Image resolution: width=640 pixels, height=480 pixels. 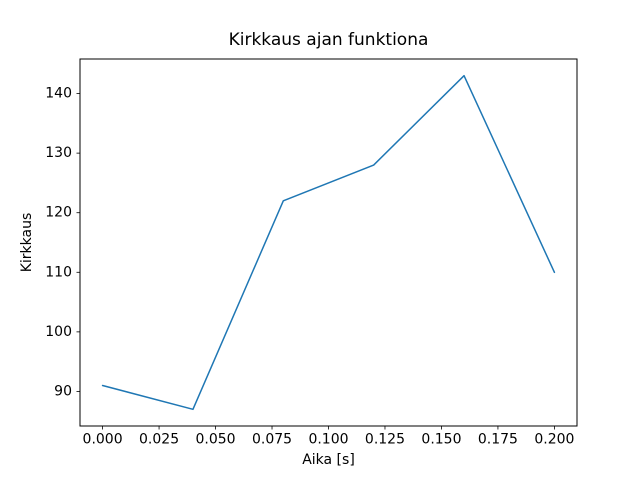 What do you see at coordinates (385, 440) in the screenshot?
I see `x-tick-label: 0.125` at bounding box center [385, 440].